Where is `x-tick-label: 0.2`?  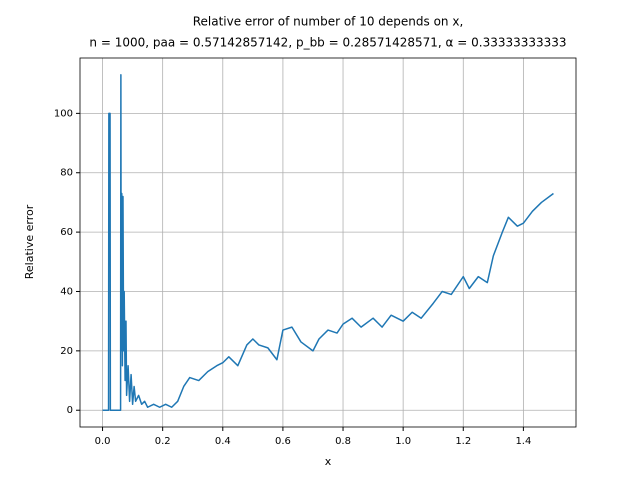
x-tick-label: 0.2 is located at coordinates (163, 441).